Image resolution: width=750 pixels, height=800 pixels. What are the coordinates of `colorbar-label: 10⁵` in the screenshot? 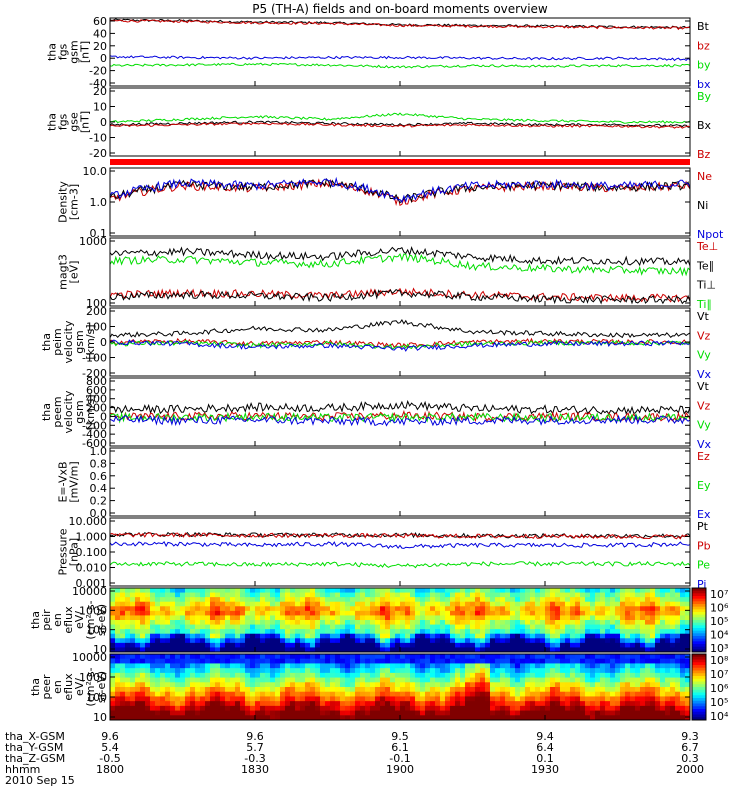 It's located at (719, 621).